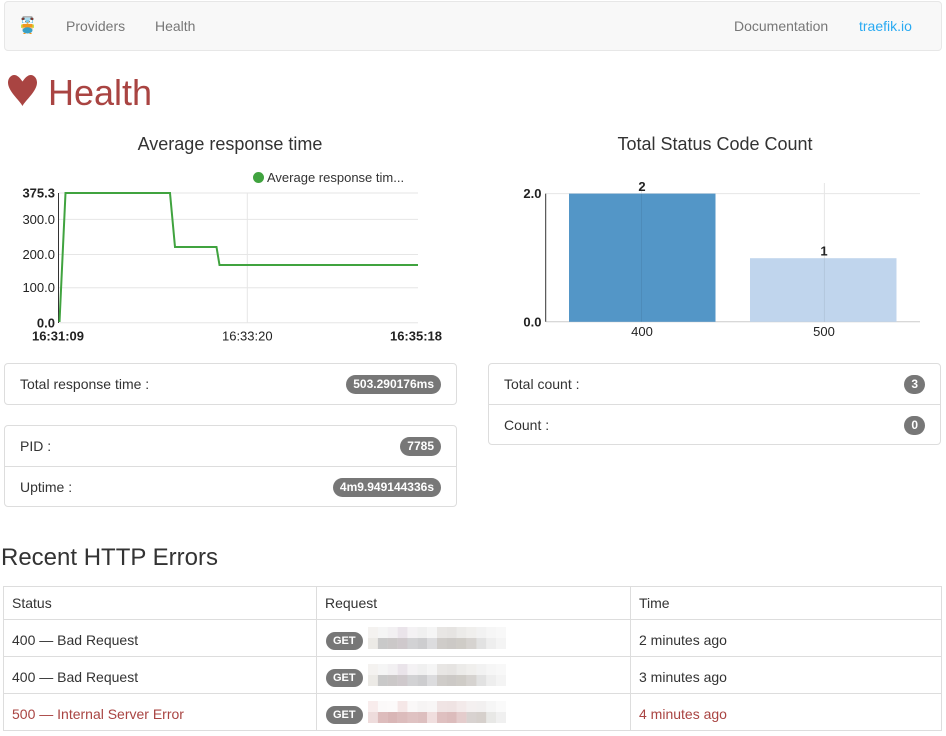  What do you see at coordinates (642, 331) in the screenshot?
I see `svg-text: 400` at bounding box center [642, 331].